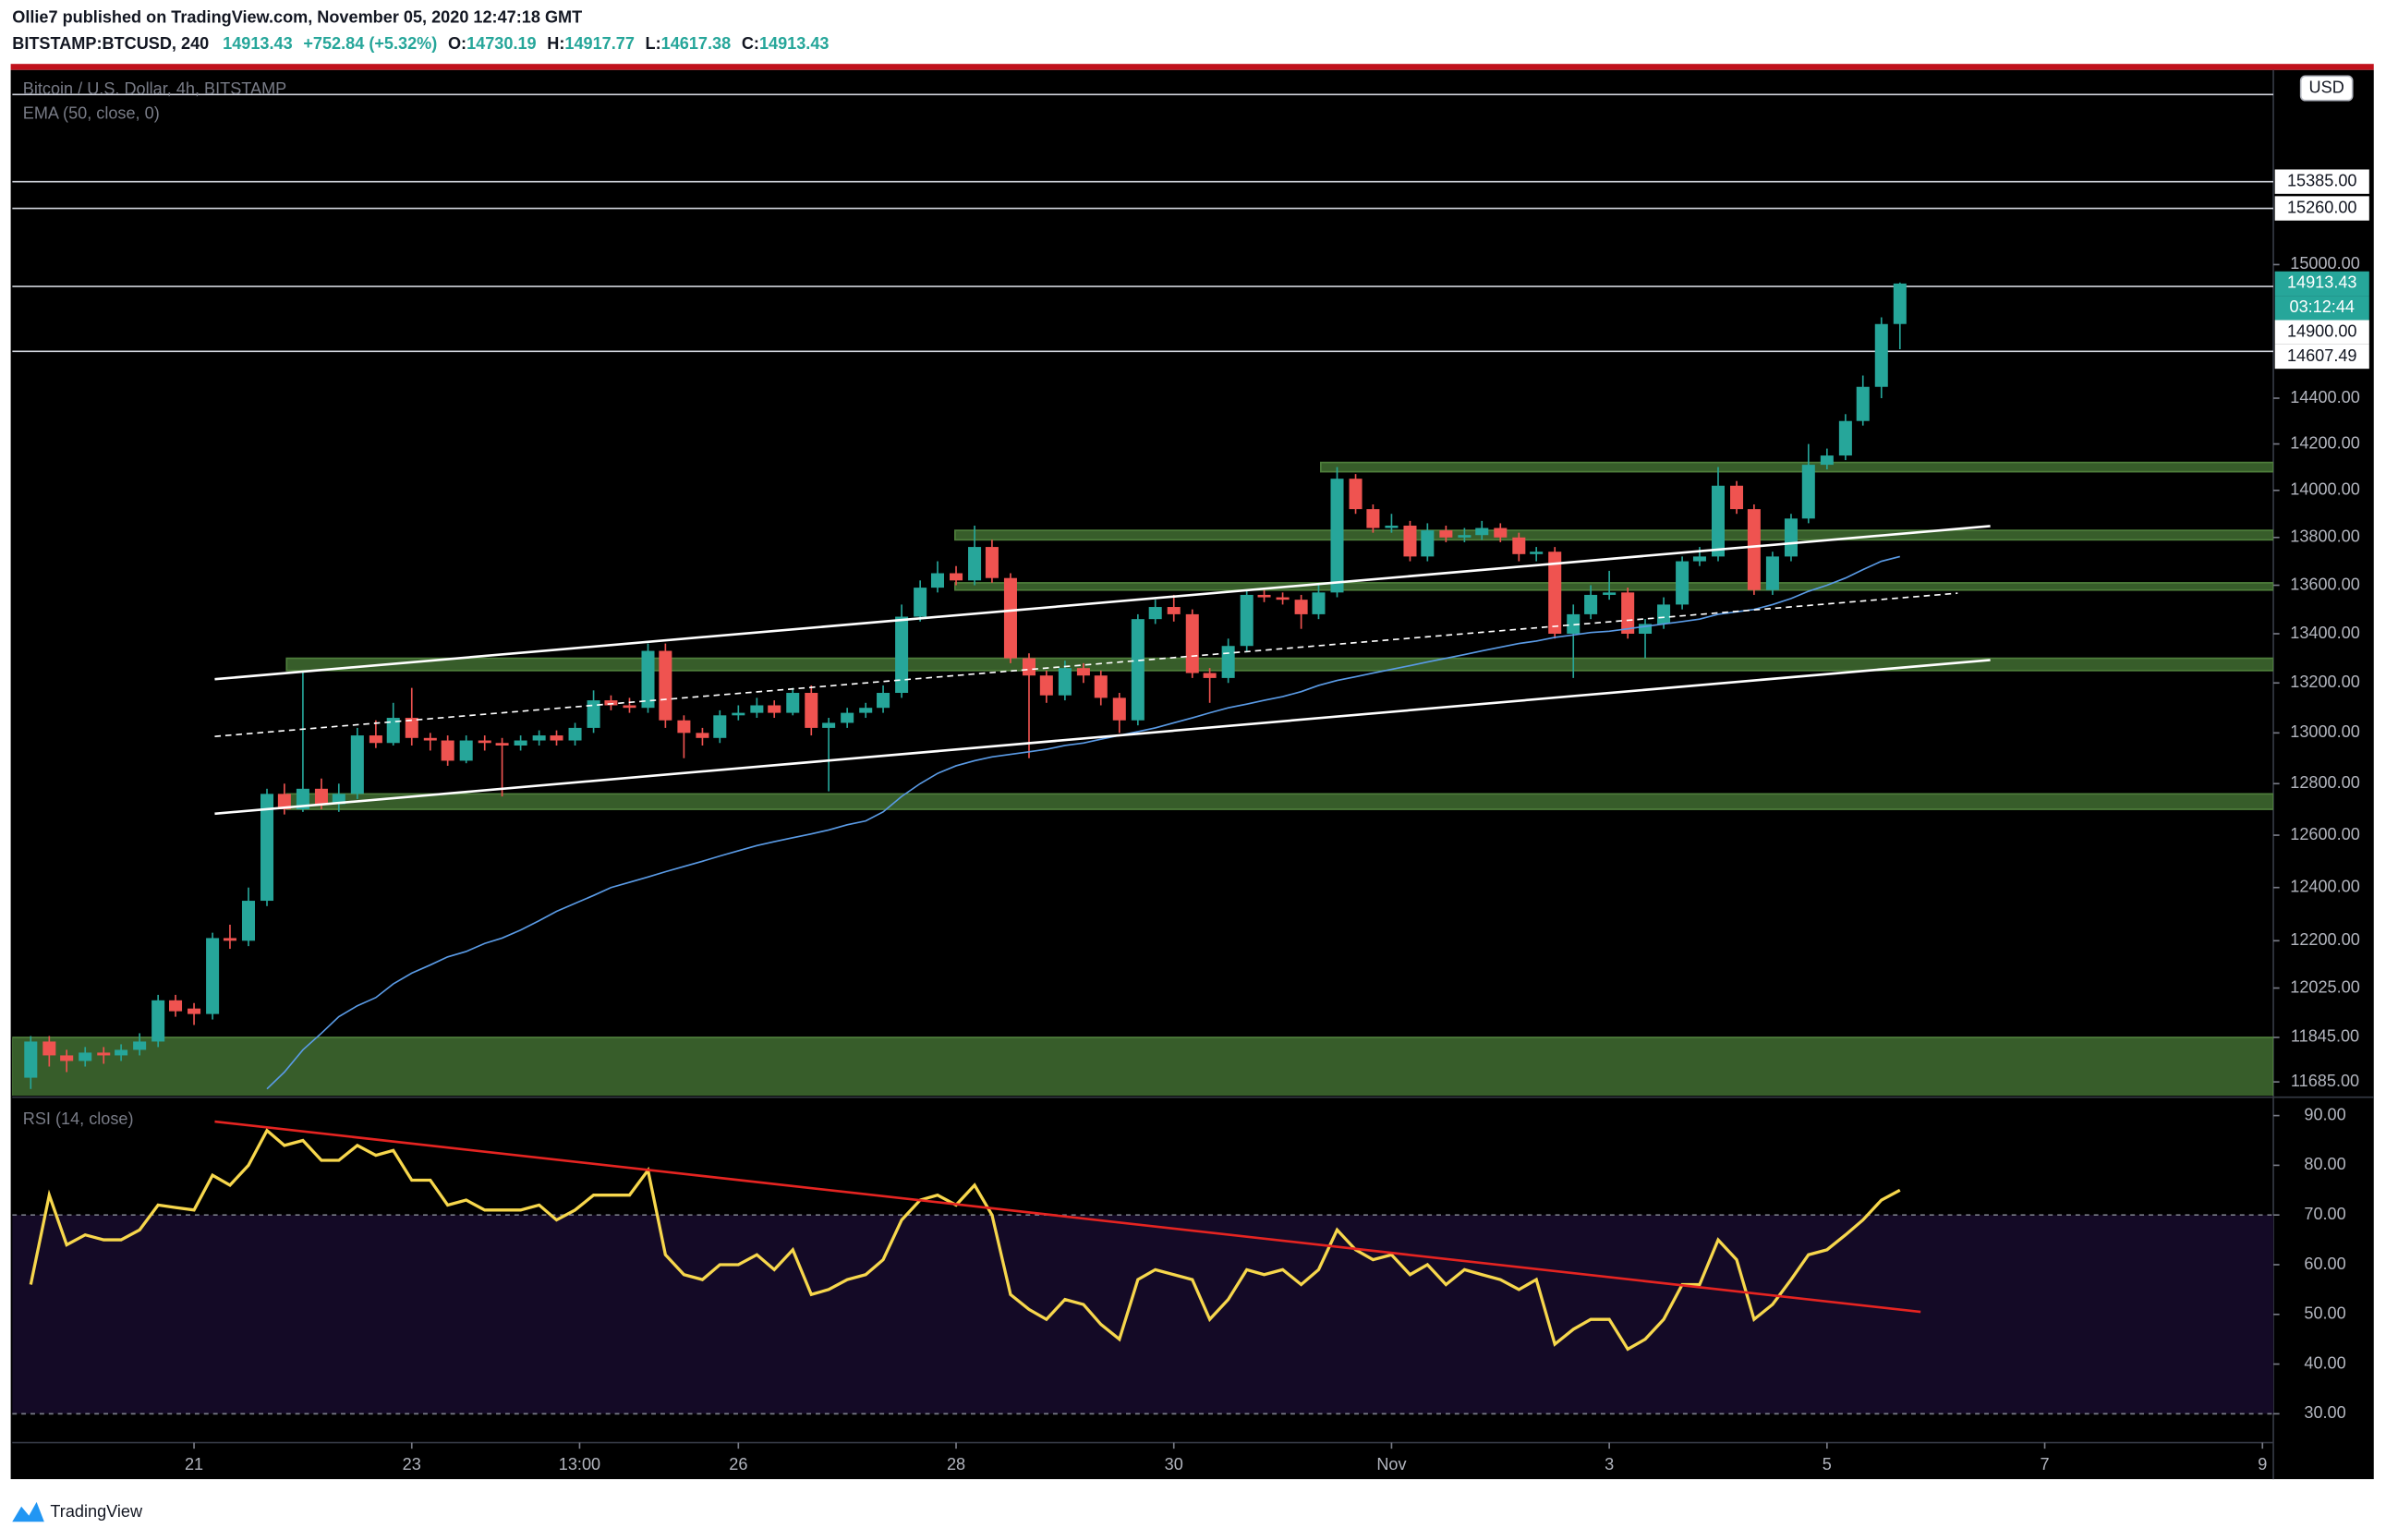 This screenshot has width=2386, height=1540. What do you see at coordinates (2324, 1362) in the screenshot?
I see `y-tick-label: 40.00` at bounding box center [2324, 1362].